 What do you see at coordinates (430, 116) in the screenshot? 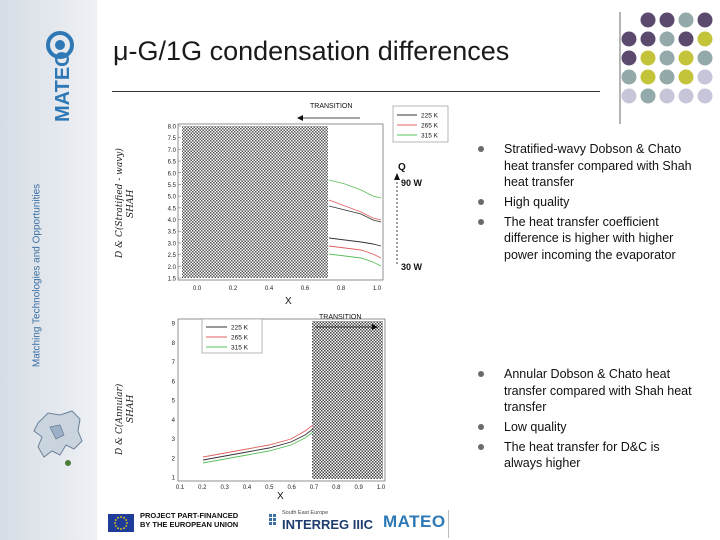
I see `chart-top-legend-label: 225 K` at bounding box center [430, 116].